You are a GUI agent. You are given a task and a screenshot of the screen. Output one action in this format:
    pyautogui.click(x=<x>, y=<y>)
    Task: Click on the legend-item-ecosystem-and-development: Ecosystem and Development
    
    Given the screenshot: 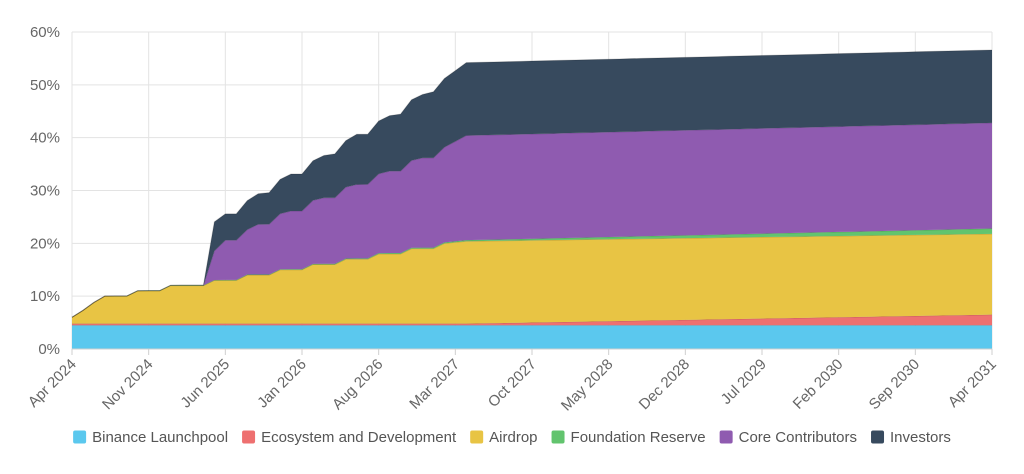 What is the action you would take?
    pyautogui.click(x=349, y=437)
    